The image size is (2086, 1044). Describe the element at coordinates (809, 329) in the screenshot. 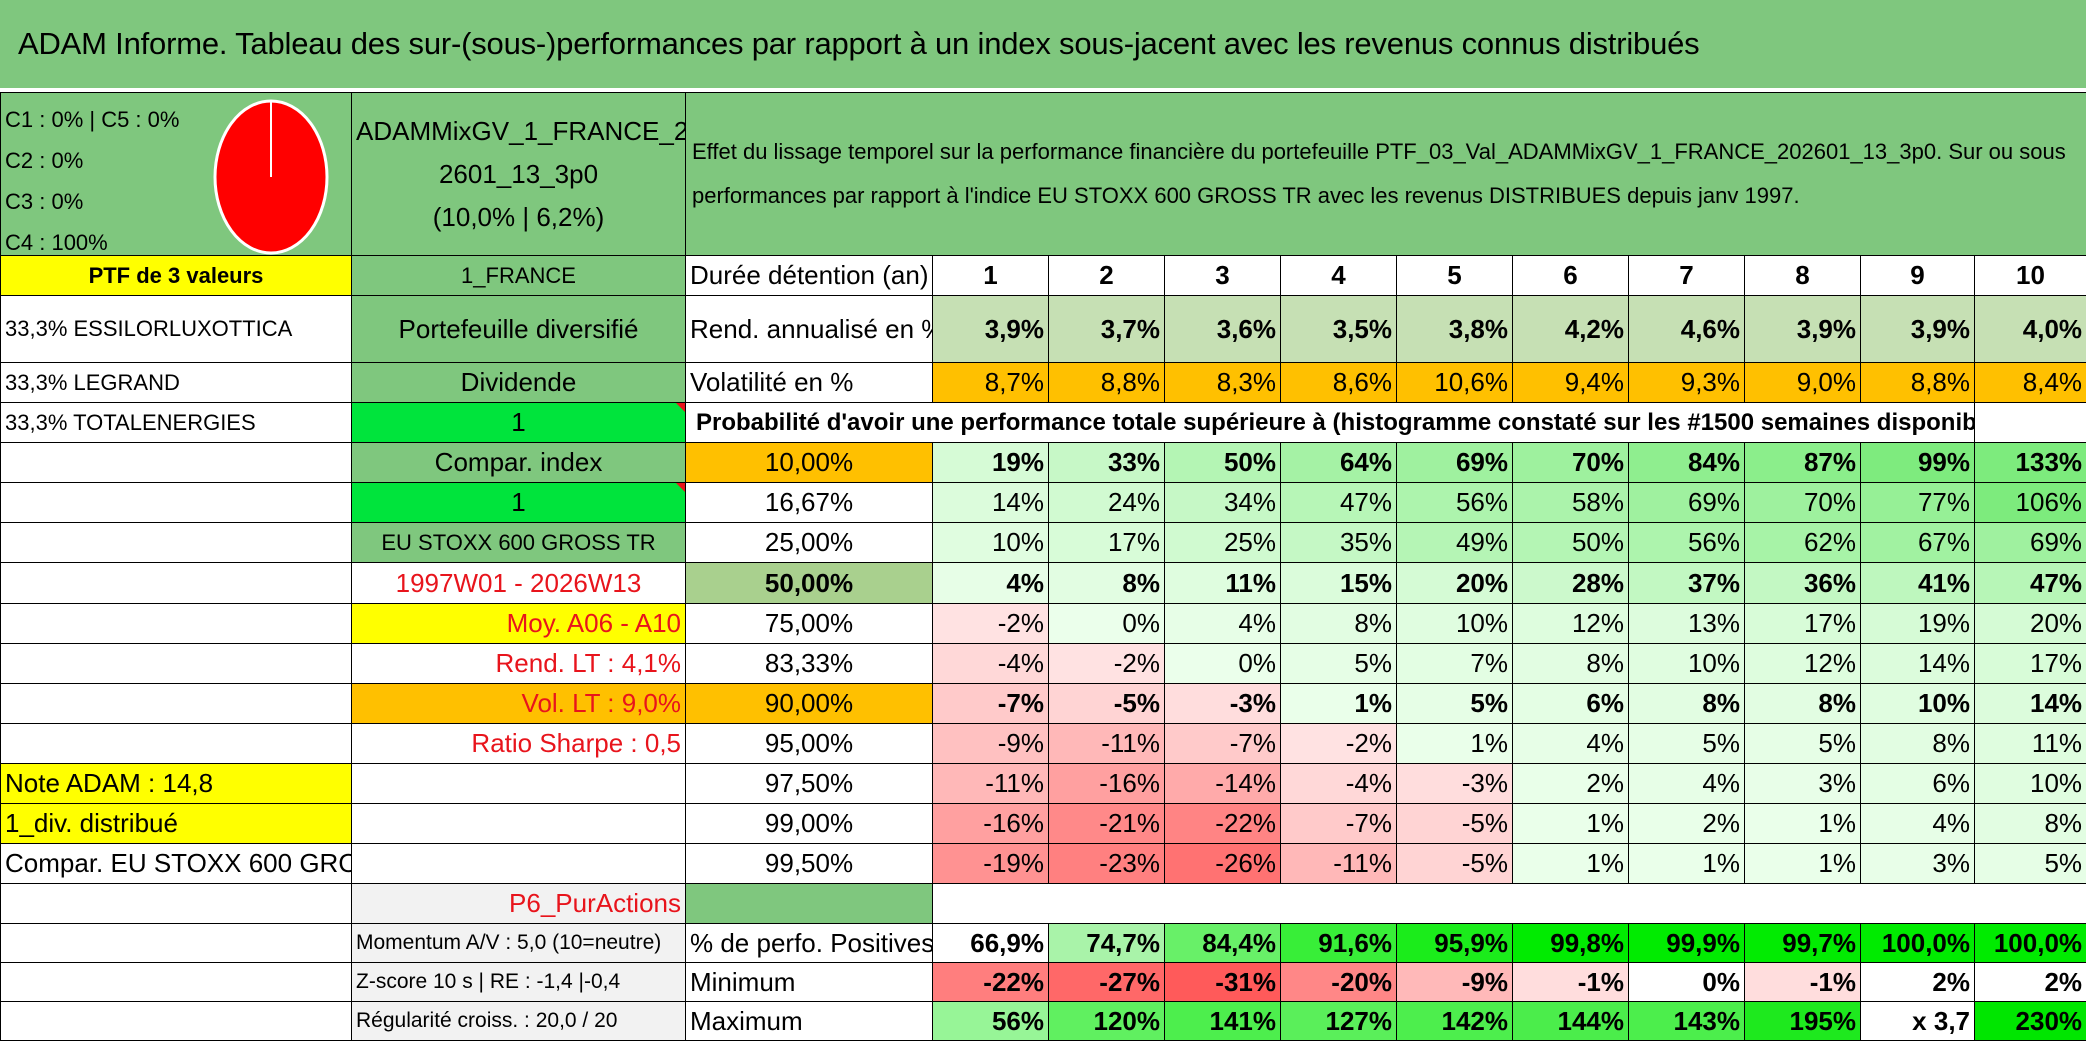

I see `rend-label: Rend. annualisé en %` at that location.